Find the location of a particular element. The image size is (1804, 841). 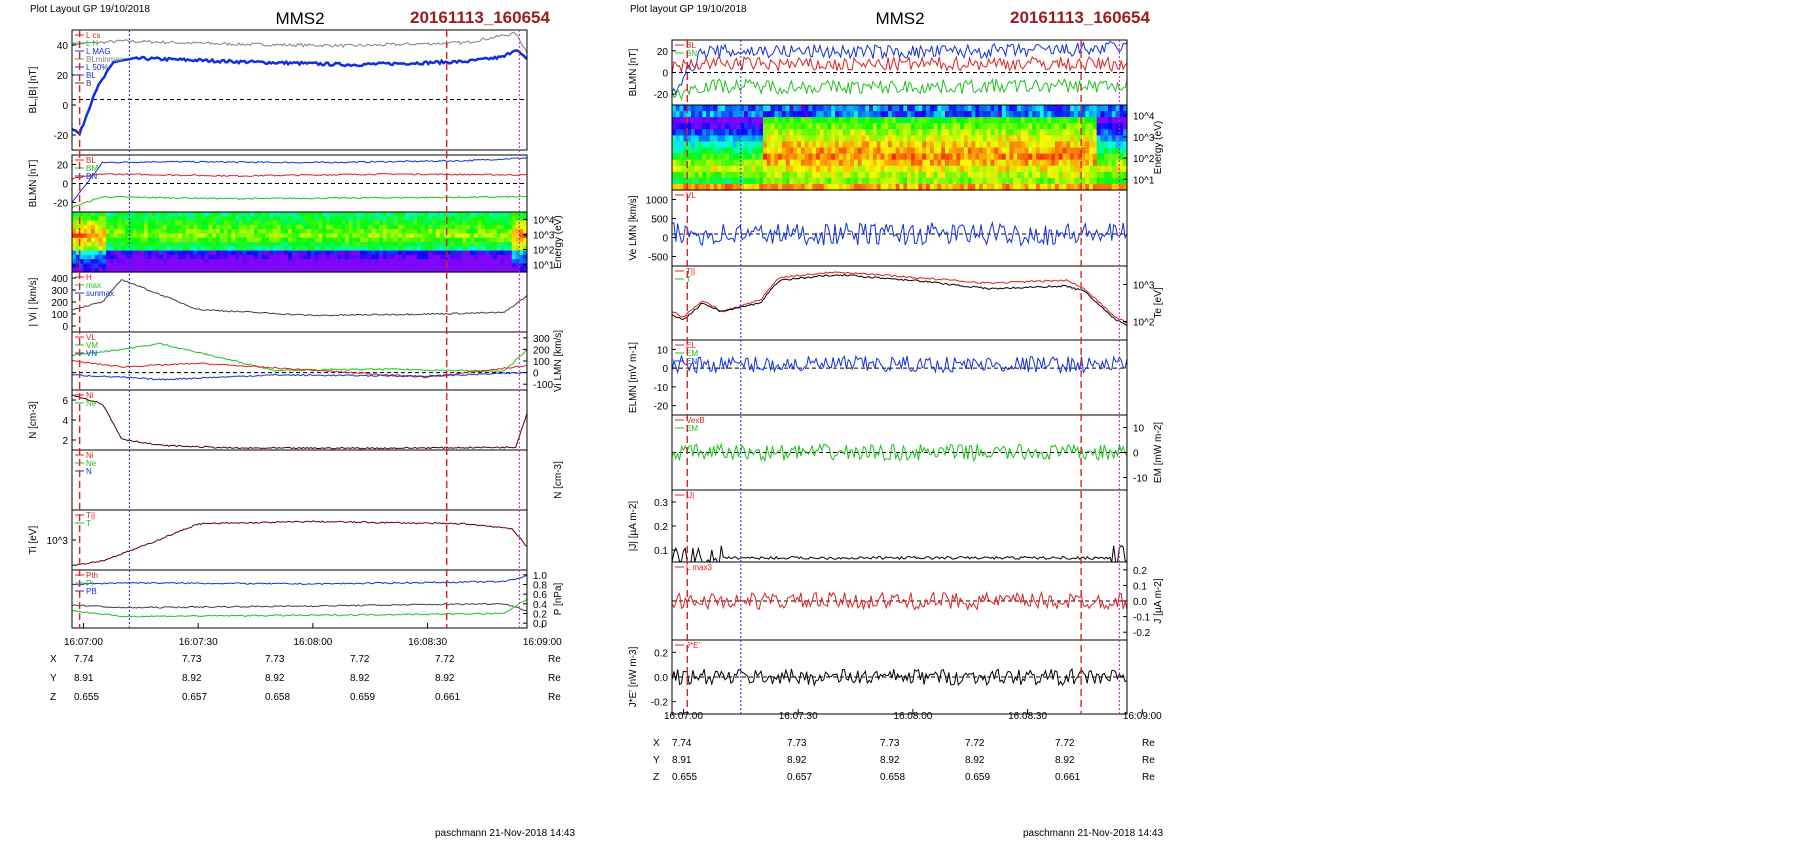

ylabel: |J| [µA m-2] is located at coordinates (633, 526).